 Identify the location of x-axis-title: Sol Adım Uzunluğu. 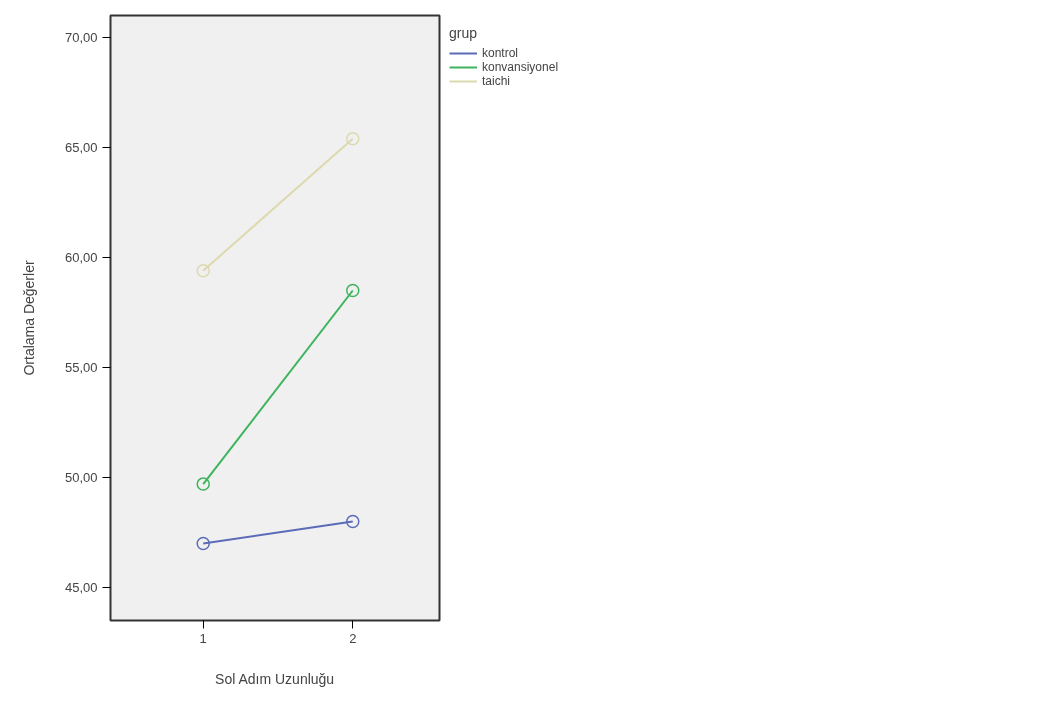
(275, 678).